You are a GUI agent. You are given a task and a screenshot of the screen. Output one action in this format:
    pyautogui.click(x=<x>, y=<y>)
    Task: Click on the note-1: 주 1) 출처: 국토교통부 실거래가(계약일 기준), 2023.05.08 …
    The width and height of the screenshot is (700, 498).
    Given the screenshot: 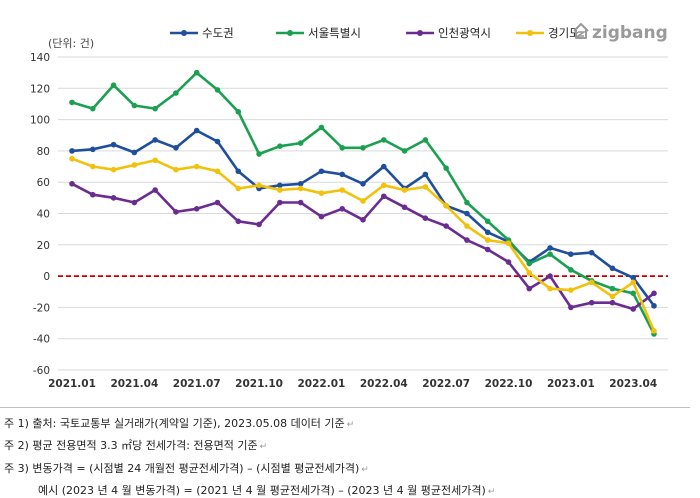 What is the action you would take?
    pyautogui.click(x=179, y=423)
    